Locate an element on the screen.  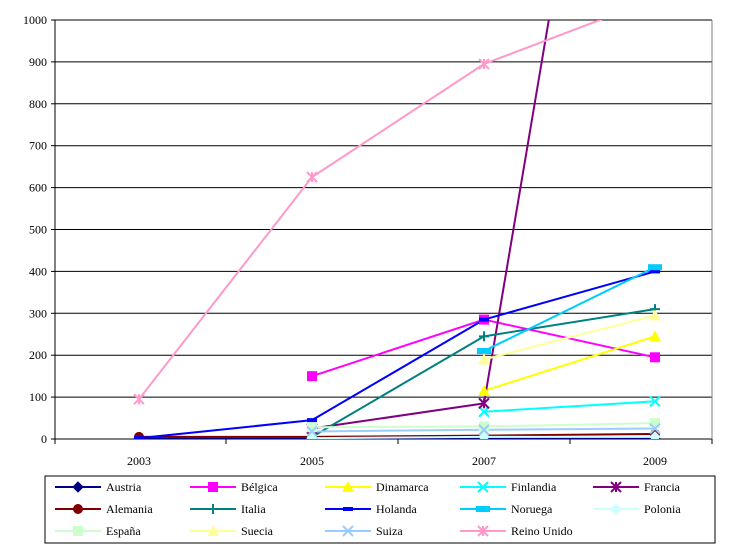
y-tick-label: 600 is located at coordinates (38, 188).